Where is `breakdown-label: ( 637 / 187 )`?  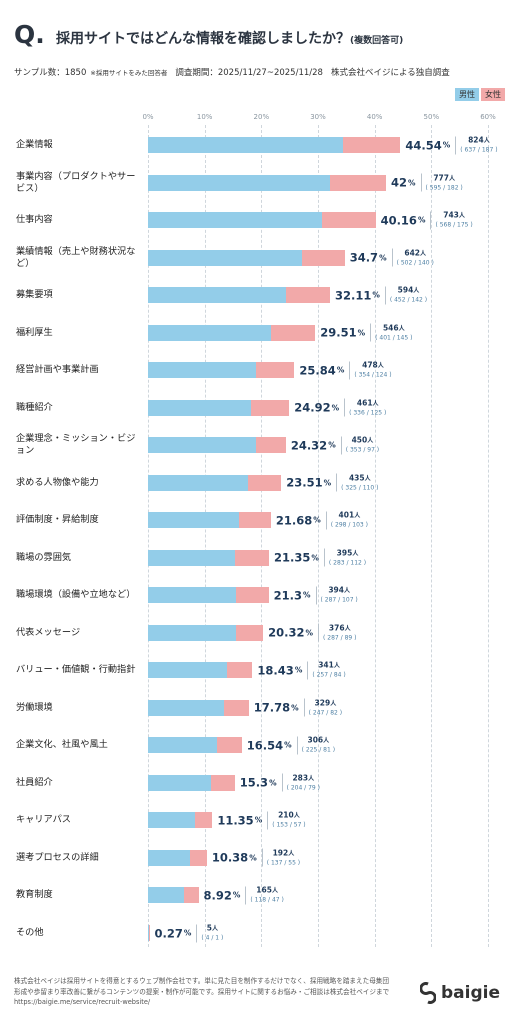
breakdown-label: ( 637 / 187 ) is located at coordinates (479, 150).